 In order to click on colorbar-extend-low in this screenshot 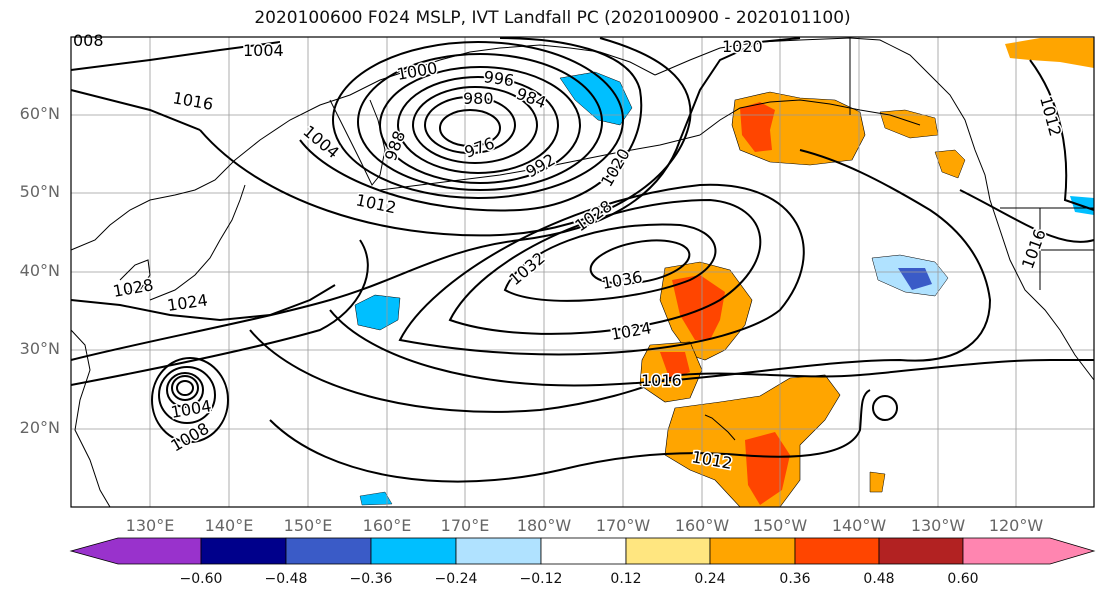, I will do `click(135, 551)`.